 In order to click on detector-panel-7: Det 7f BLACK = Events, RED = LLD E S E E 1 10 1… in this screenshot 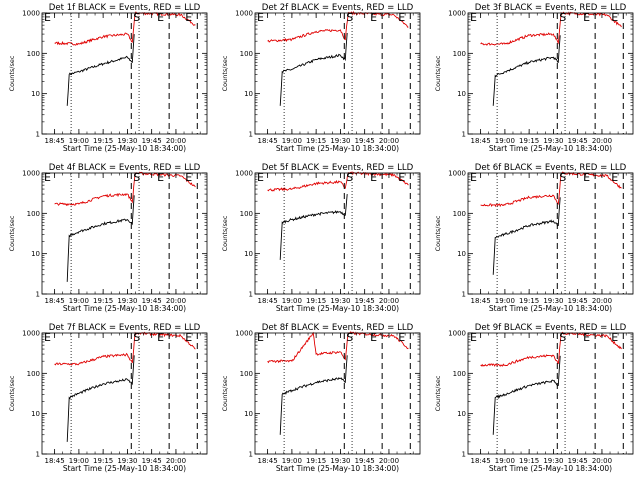, I will do `click(107, 400)`.